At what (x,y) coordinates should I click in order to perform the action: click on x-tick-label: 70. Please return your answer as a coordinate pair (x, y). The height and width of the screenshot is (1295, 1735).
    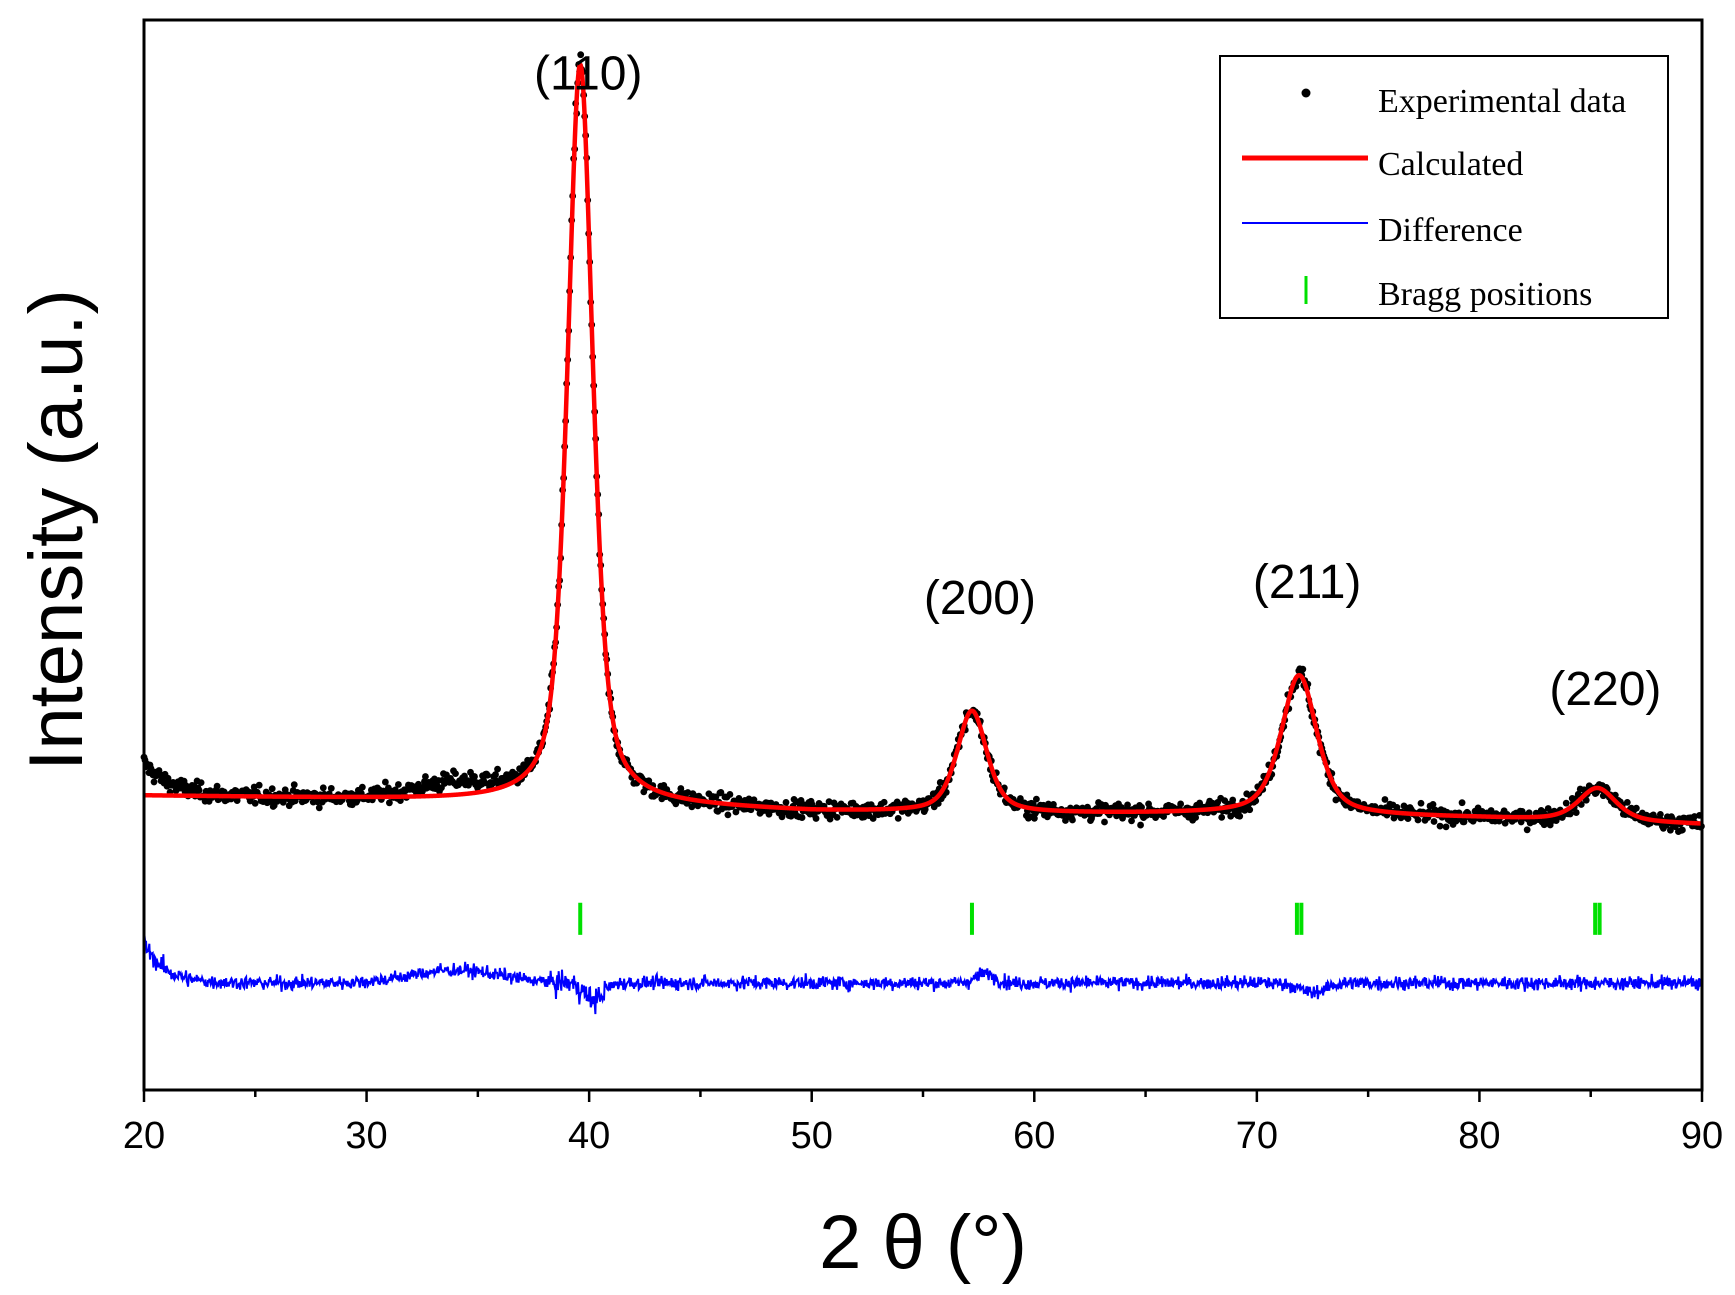
    Looking at the image, I should click on (1257, 1136).